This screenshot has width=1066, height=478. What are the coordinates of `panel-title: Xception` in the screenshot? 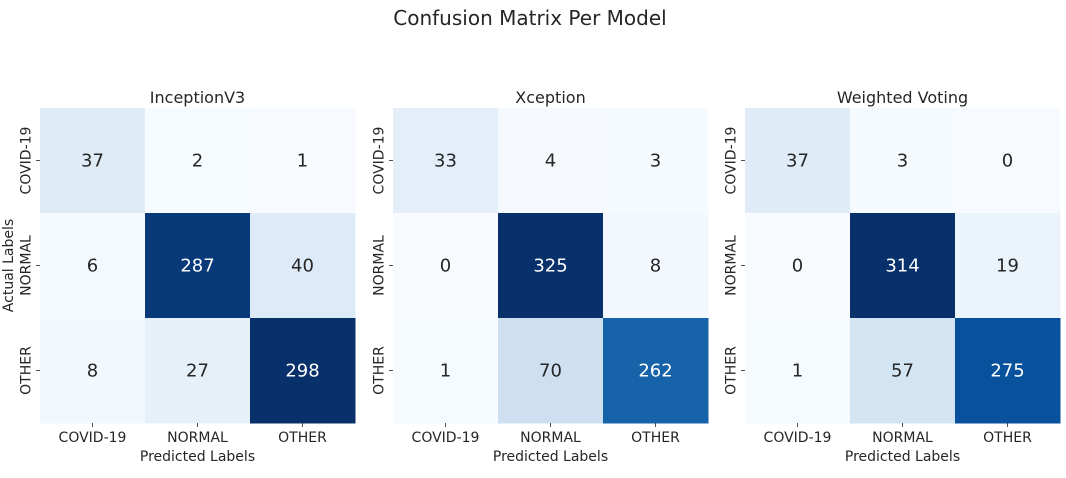 It's located at (550, 97).